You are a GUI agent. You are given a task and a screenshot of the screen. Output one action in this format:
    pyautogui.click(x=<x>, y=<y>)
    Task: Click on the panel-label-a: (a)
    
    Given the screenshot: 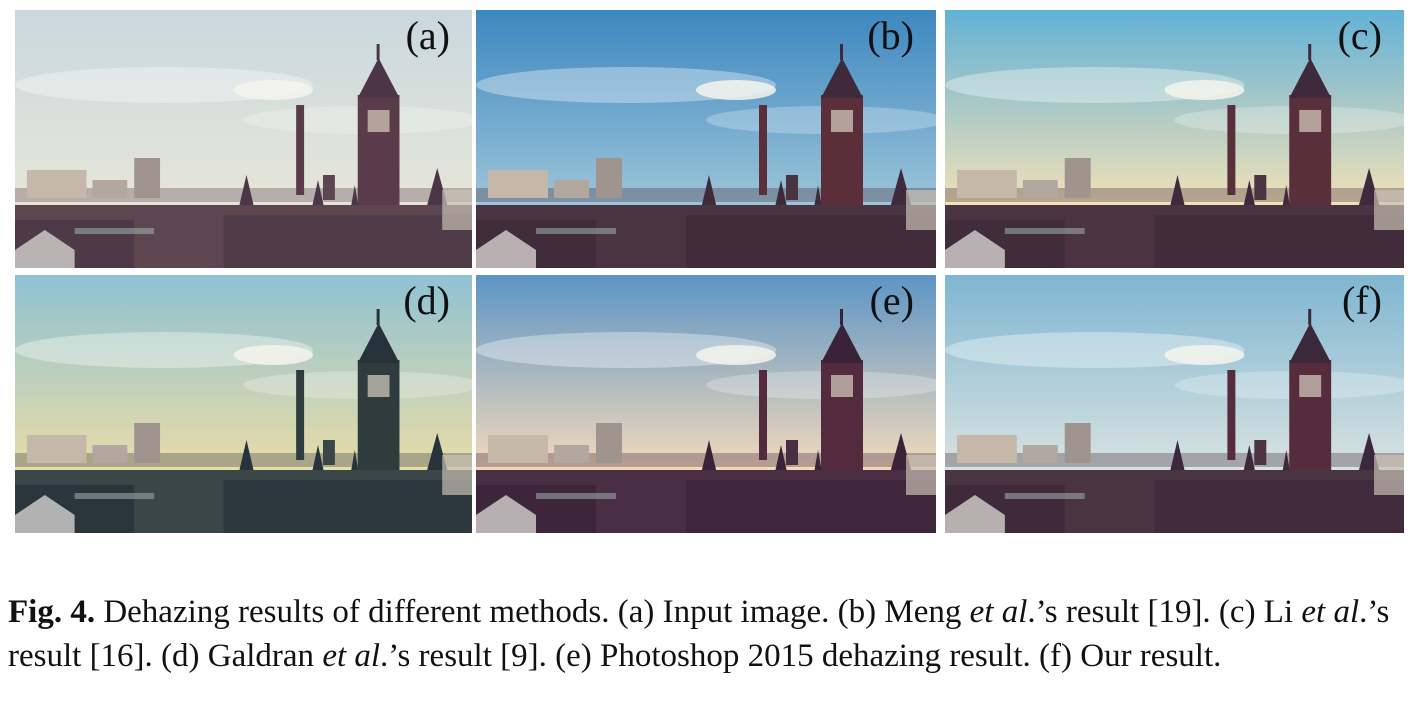 What is the action you would take?
    pyautogui.click(x=427, y=35)
    